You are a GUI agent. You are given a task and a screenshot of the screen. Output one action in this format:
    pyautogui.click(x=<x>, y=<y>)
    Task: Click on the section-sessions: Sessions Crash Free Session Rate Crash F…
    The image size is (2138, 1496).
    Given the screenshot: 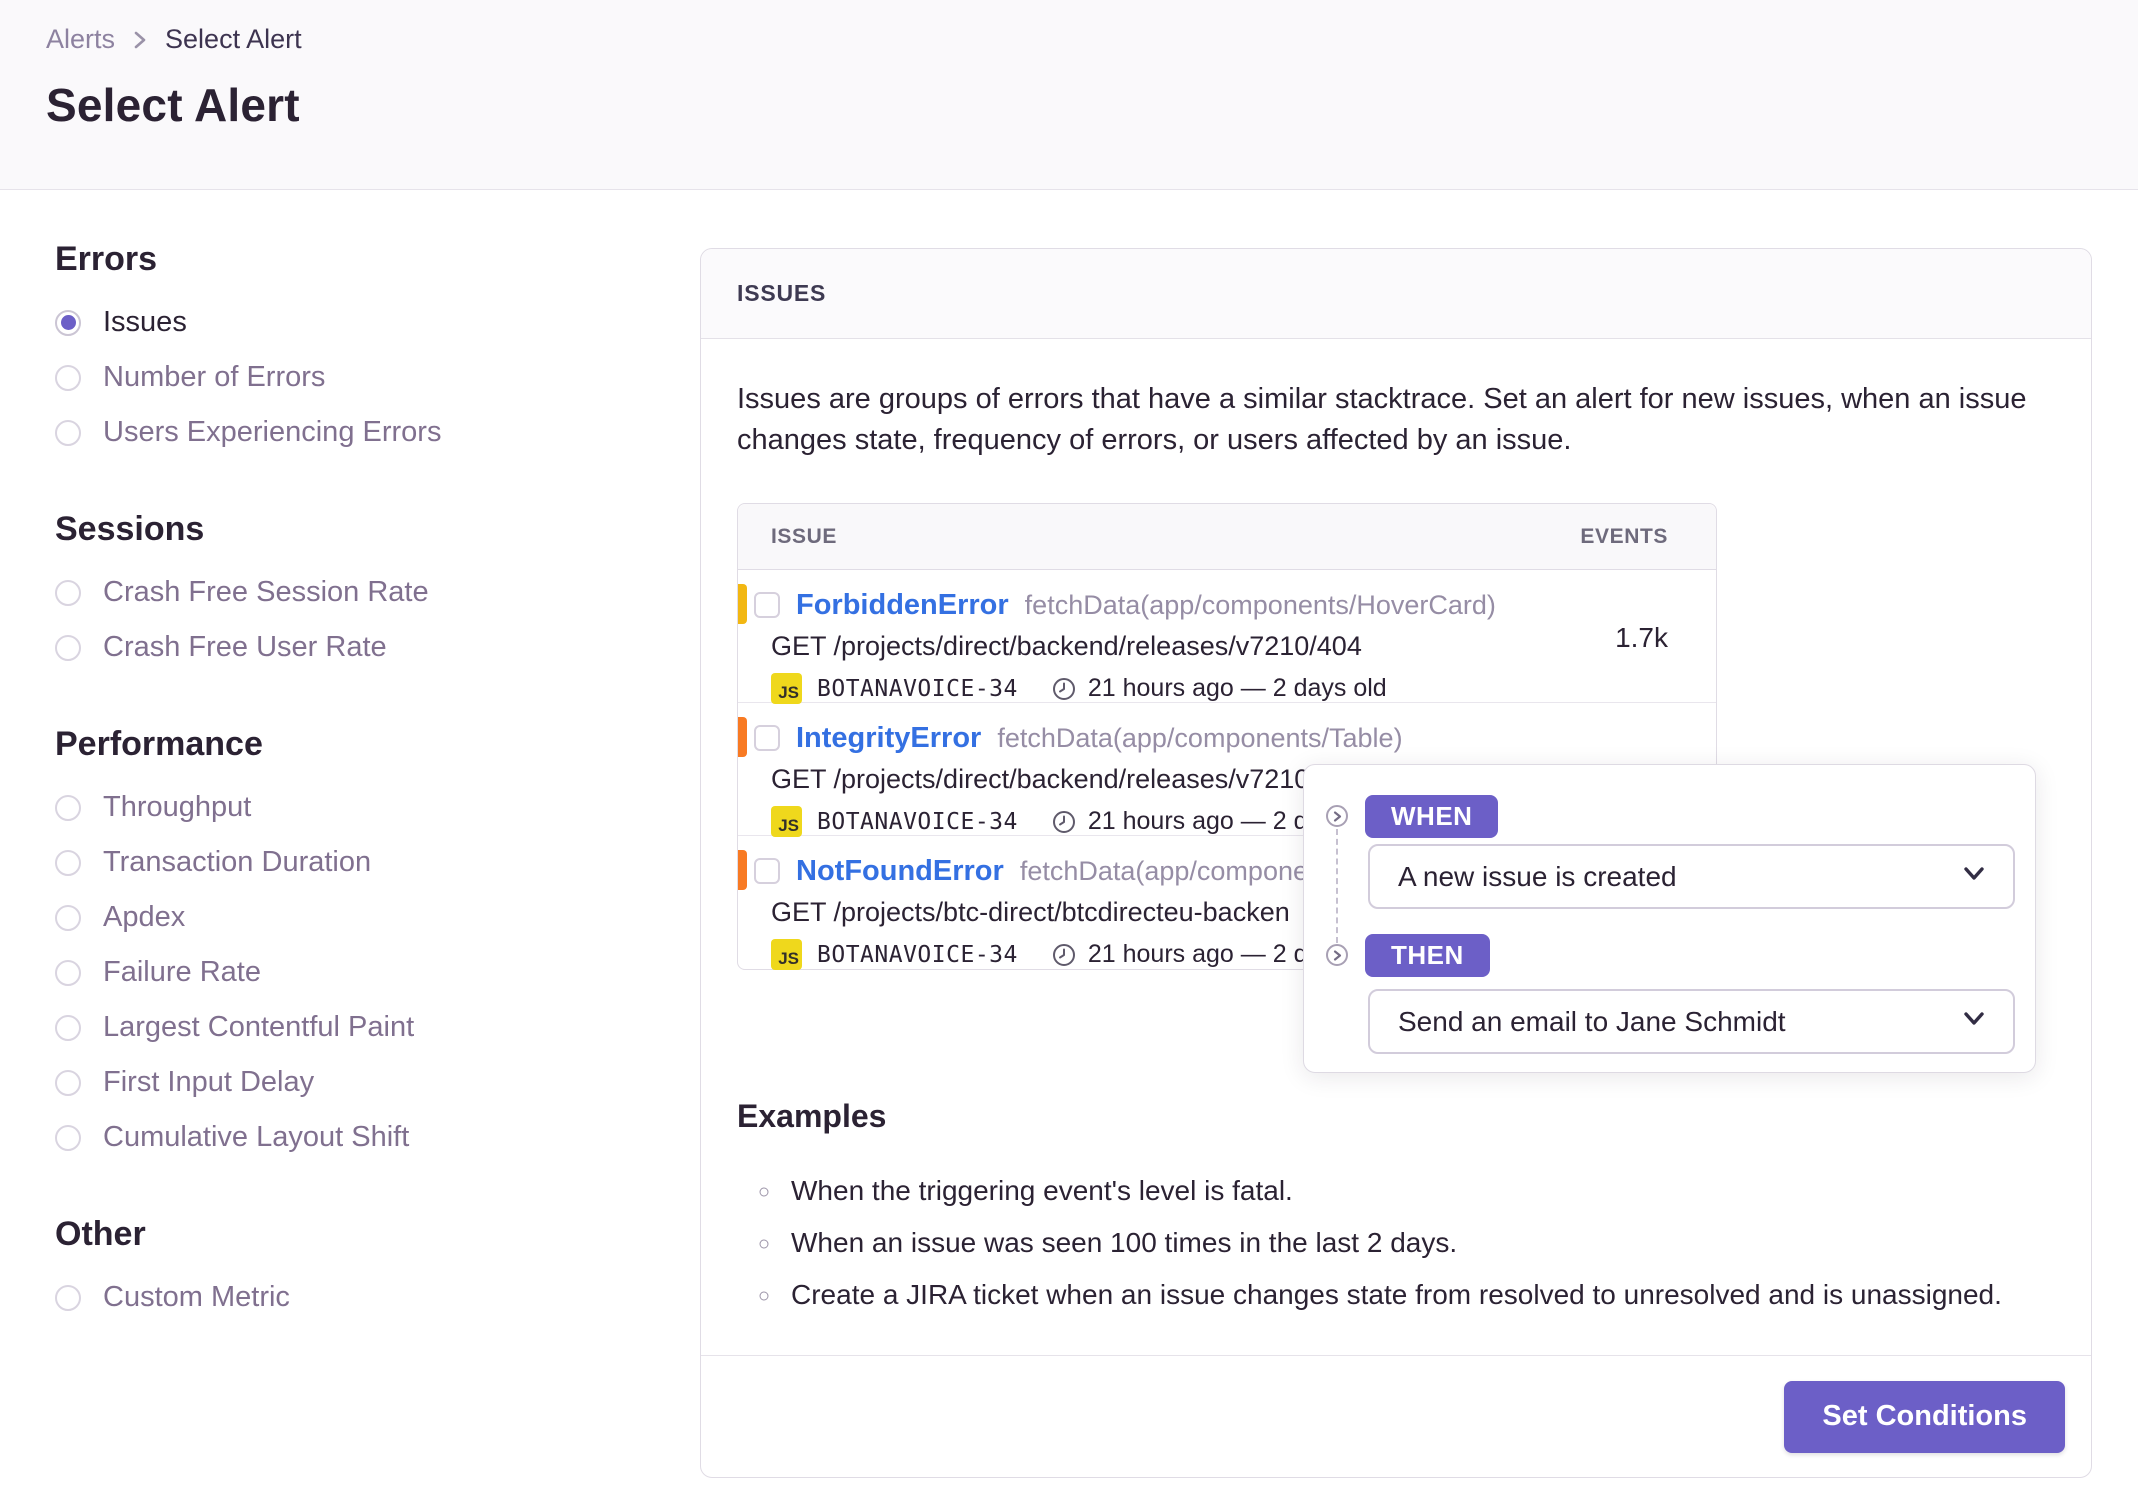 What is the action you would take?
    pyautogui.click(x=360, y=592)
    